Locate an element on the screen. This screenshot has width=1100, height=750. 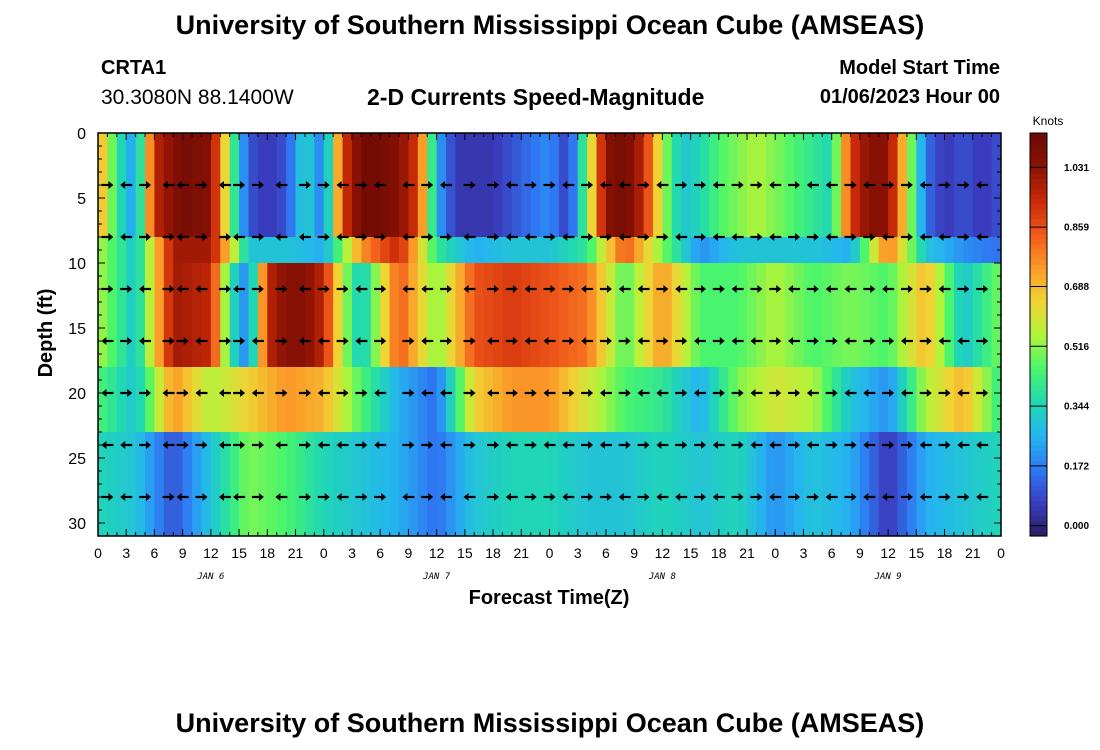
x-tick-label: 6 is located at coordinates (380, 553).